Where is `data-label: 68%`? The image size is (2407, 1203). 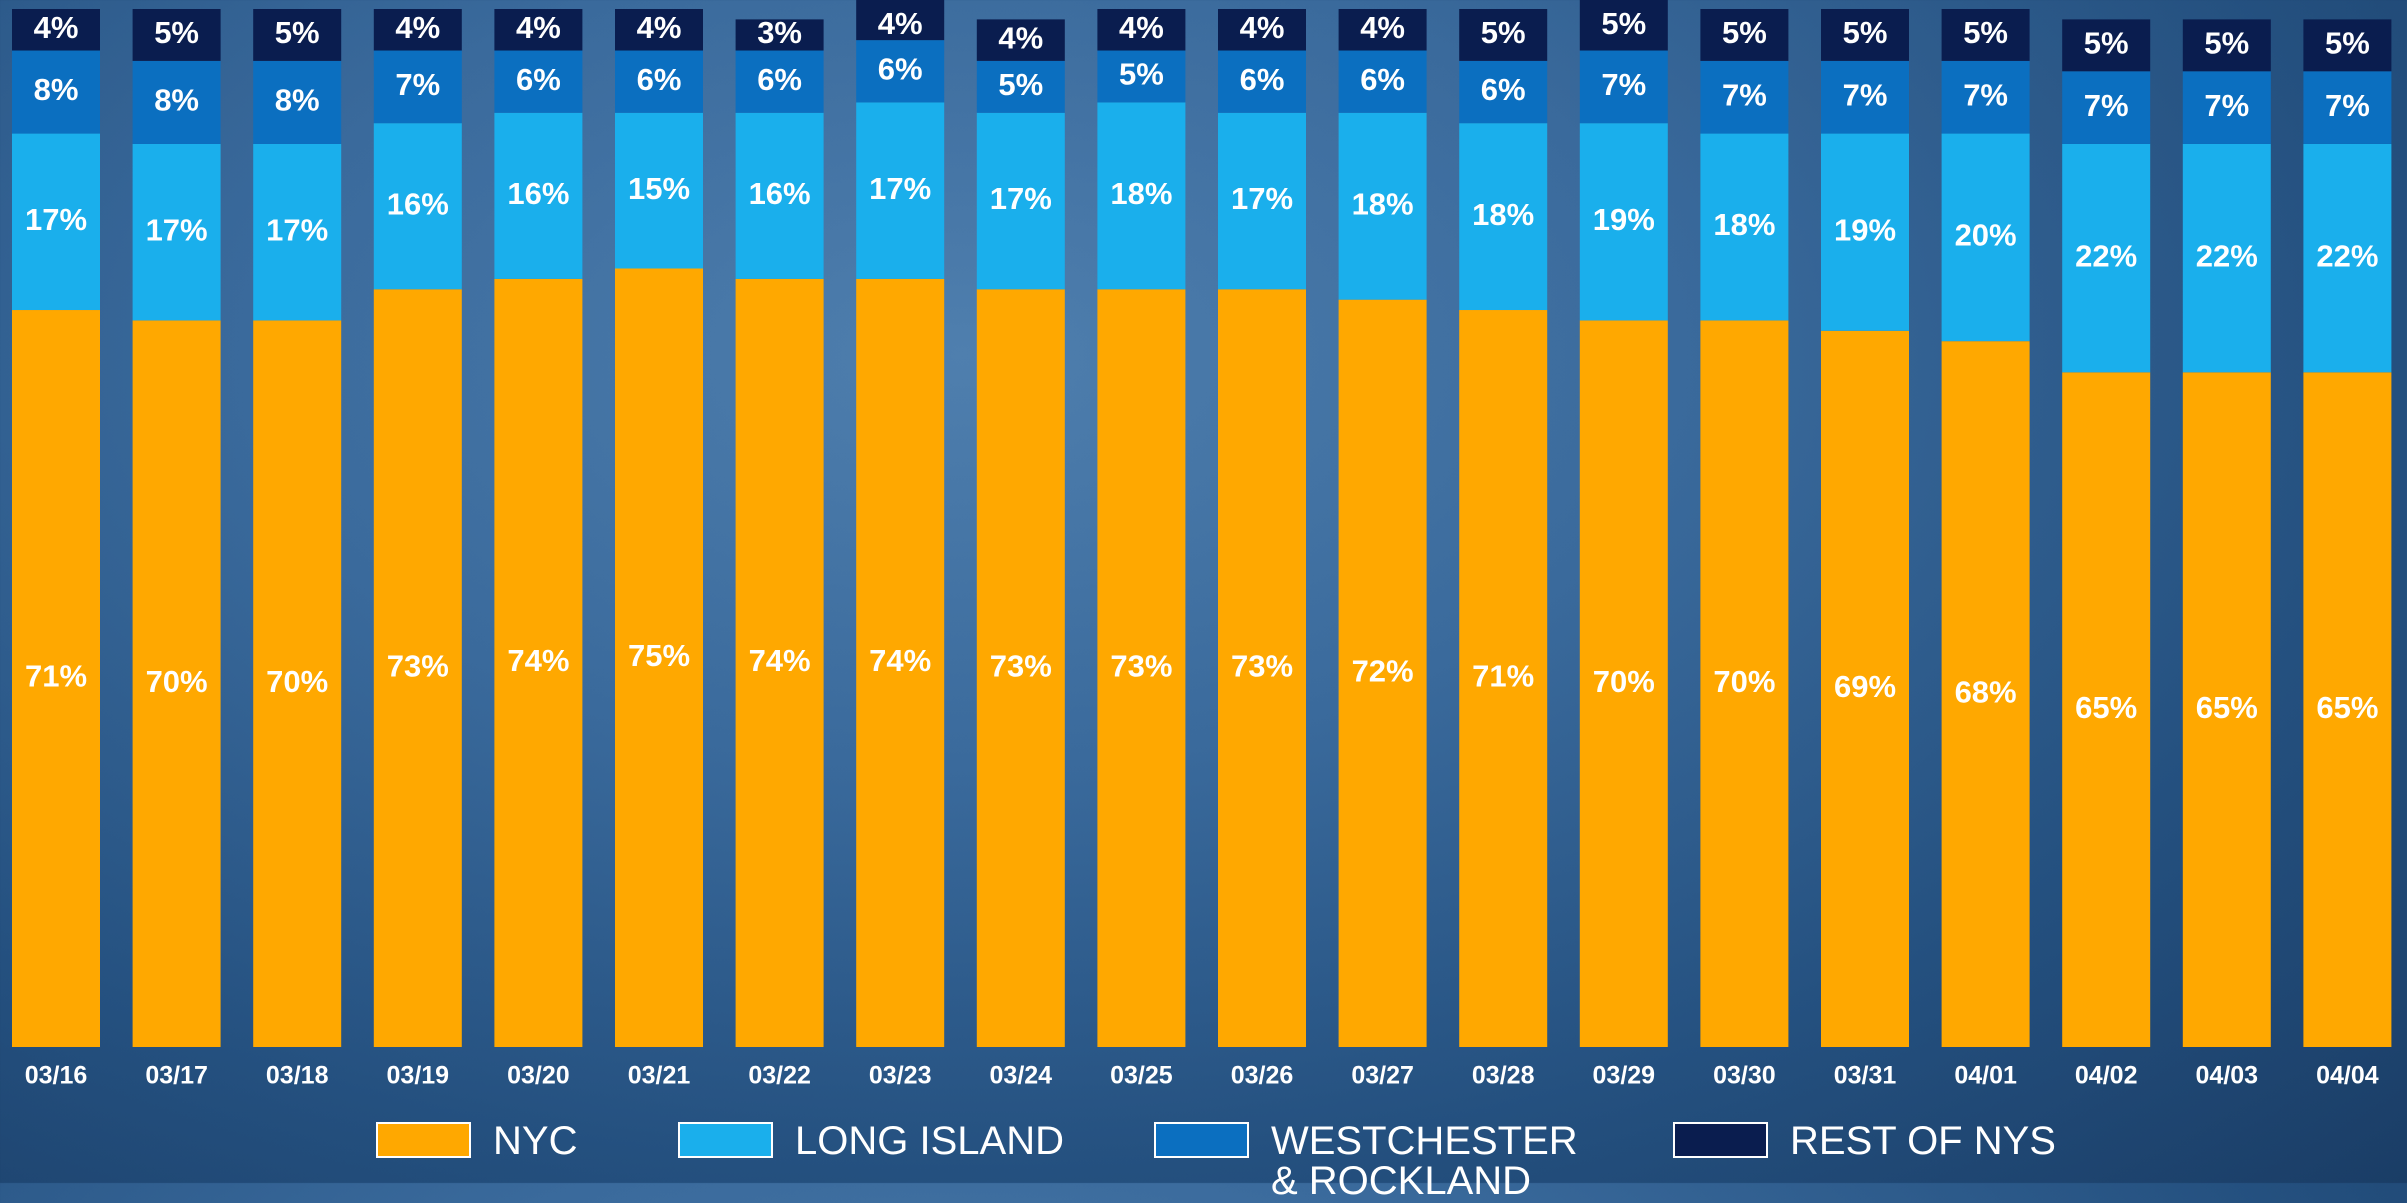
data-label: 68% is located at coordinates (1986, 691).